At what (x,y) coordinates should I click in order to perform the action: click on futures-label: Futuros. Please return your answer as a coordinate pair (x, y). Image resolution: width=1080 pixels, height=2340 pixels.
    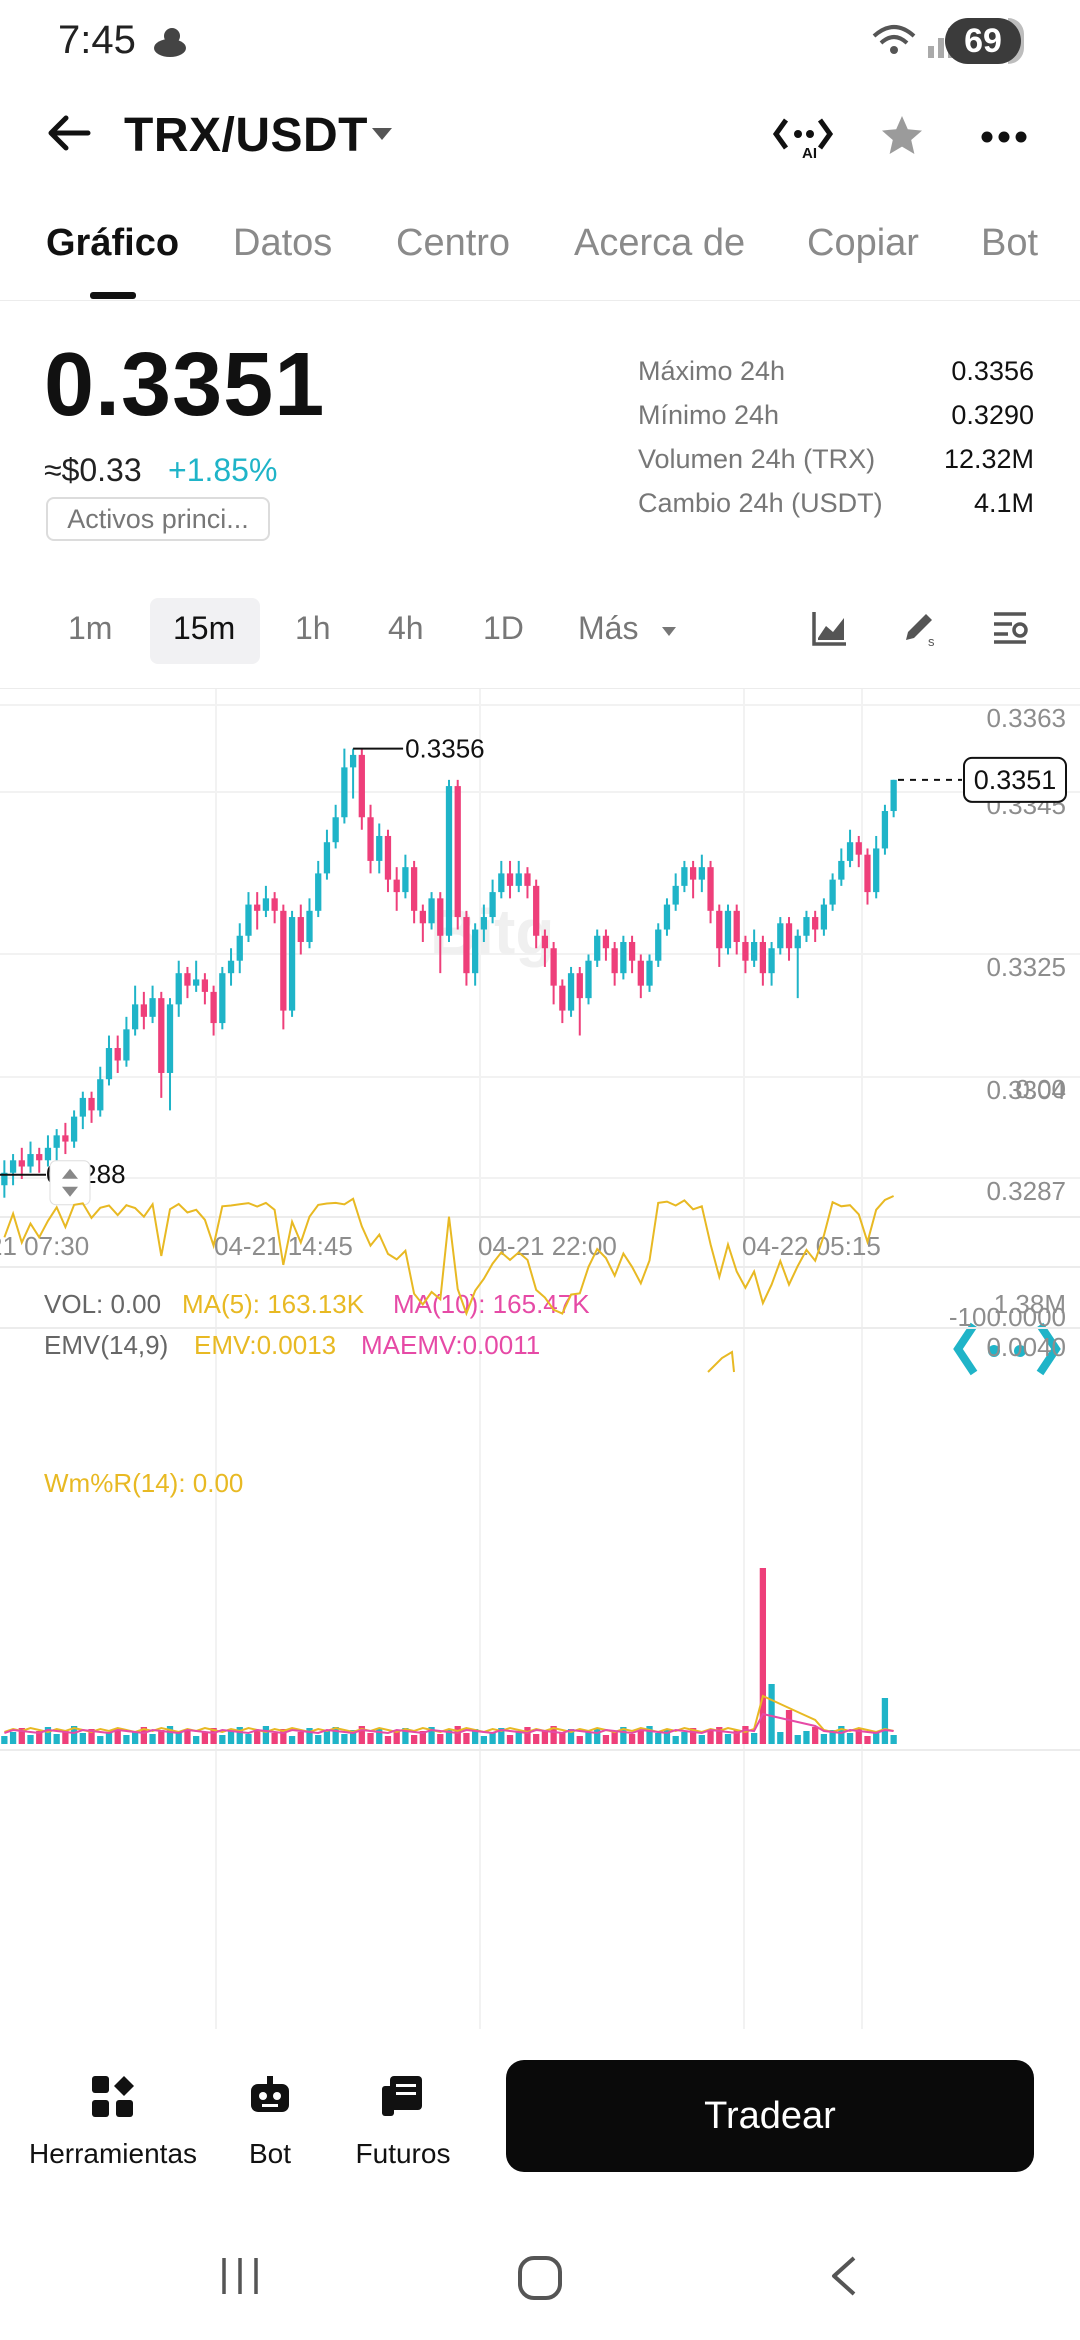
    Looking at the image, I should click on (403, 2153).